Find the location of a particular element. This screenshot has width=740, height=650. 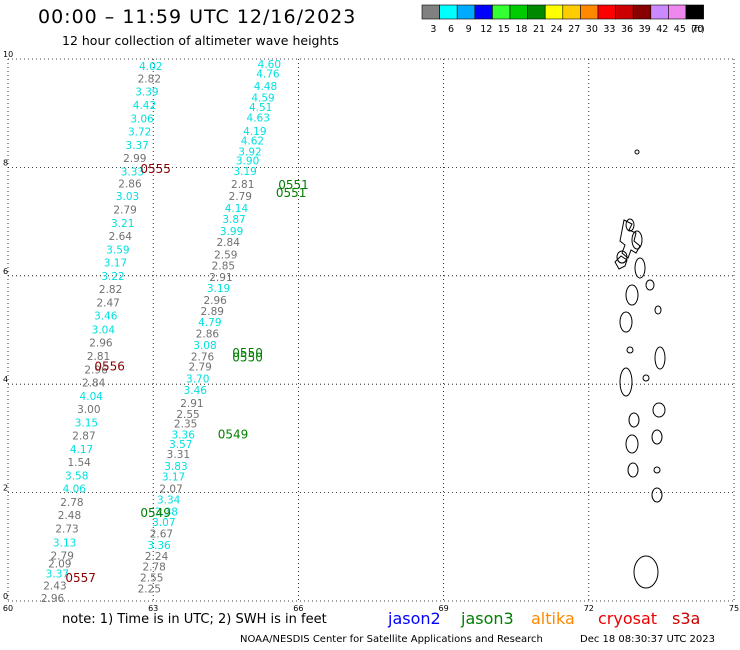

swh-value: 4.42 is located at coordinates (144, 106).